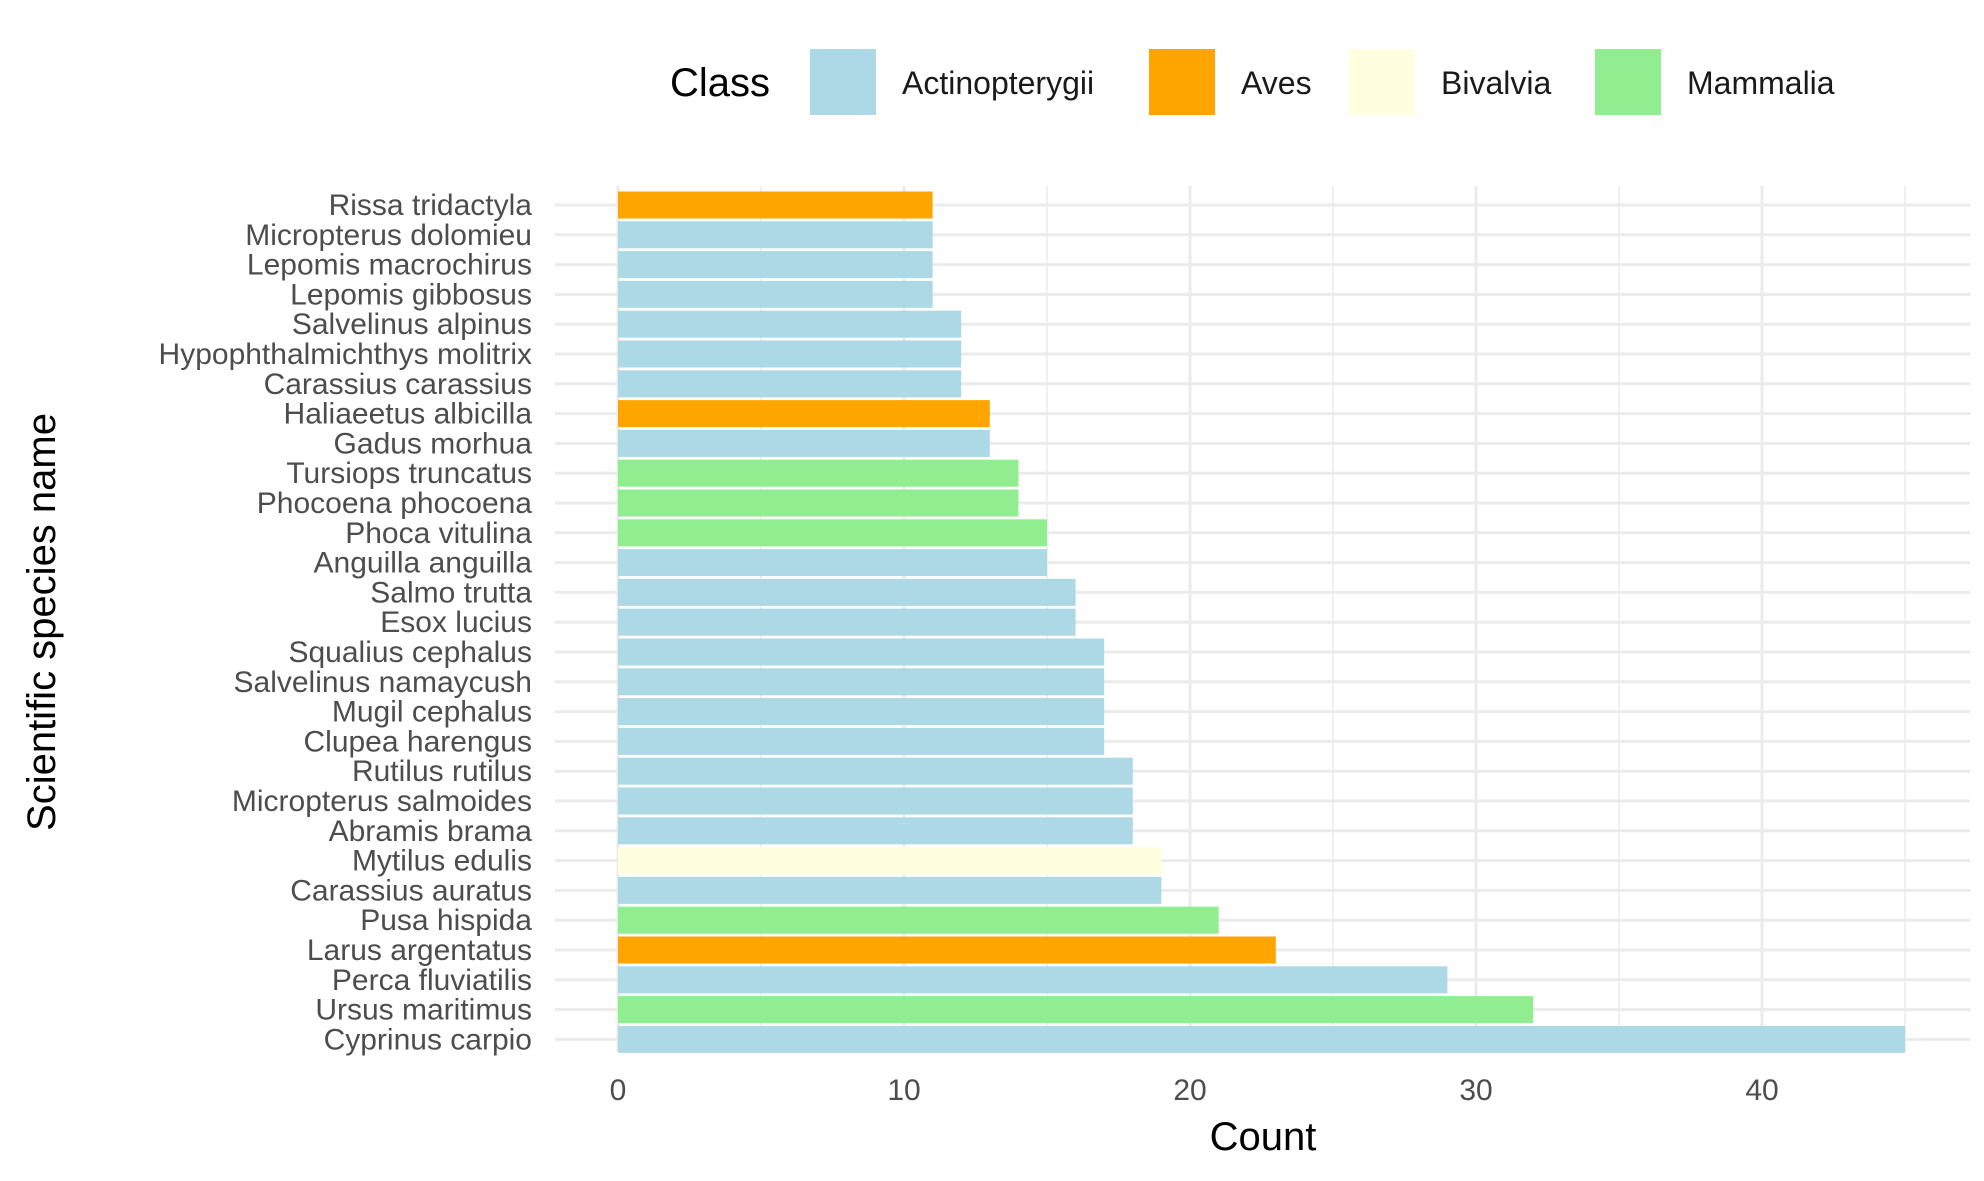 This screenshot has width=1984, height=1181. What do you see at coordinates (1033, 980) in the screenshot?
I see `bar-perca-fluviatilis` at bounding box center [1033, 980].